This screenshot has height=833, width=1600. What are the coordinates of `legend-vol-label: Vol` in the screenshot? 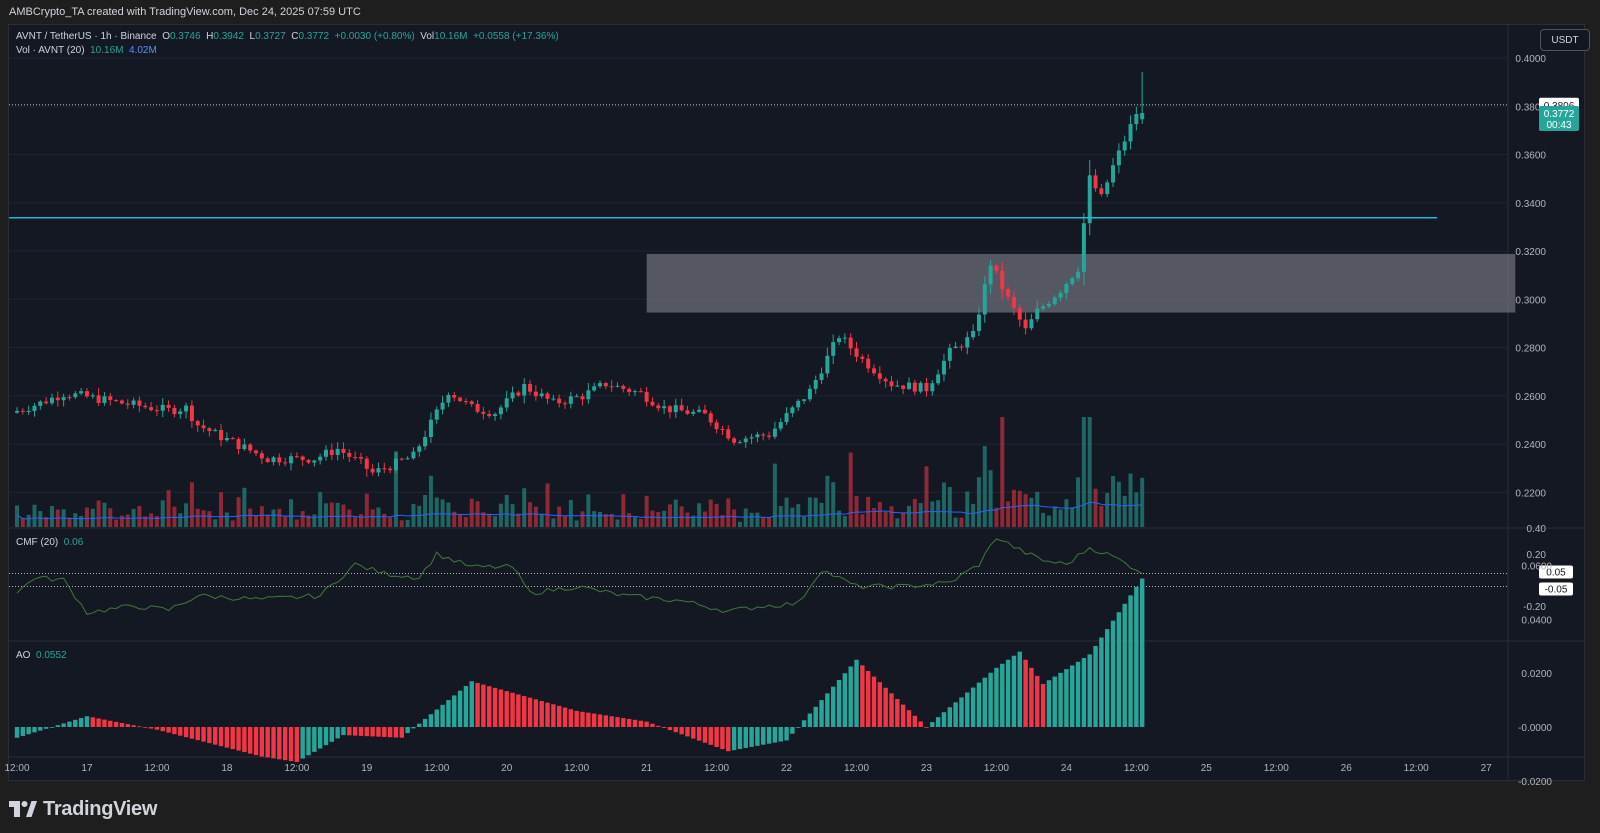 It's located at (427, 36).